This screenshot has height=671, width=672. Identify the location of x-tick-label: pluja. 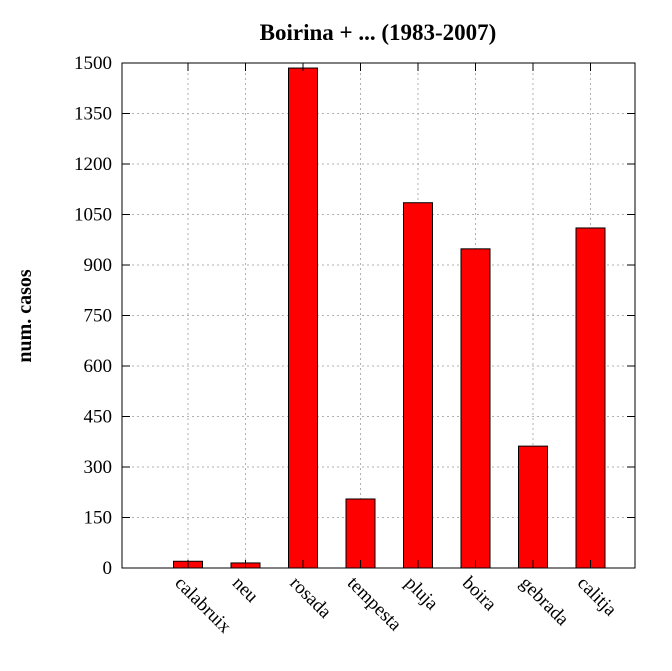
(421, 594).